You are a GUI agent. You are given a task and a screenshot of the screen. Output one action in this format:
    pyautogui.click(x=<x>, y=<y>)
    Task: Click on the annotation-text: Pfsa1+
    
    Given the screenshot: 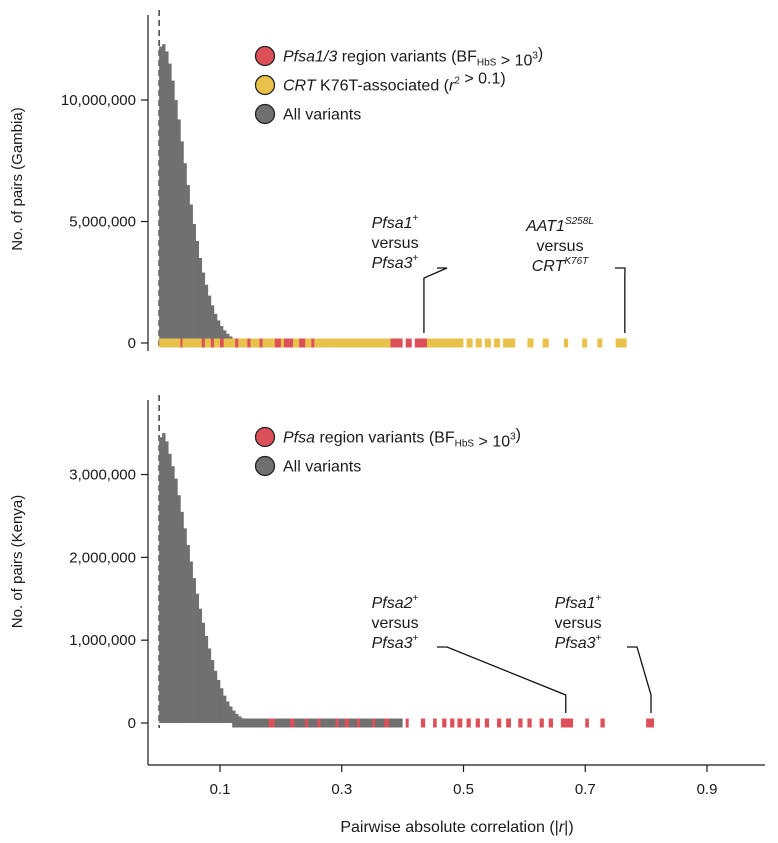 What is the action you would take?
    pyautogui.click(x=578, y=602)
    